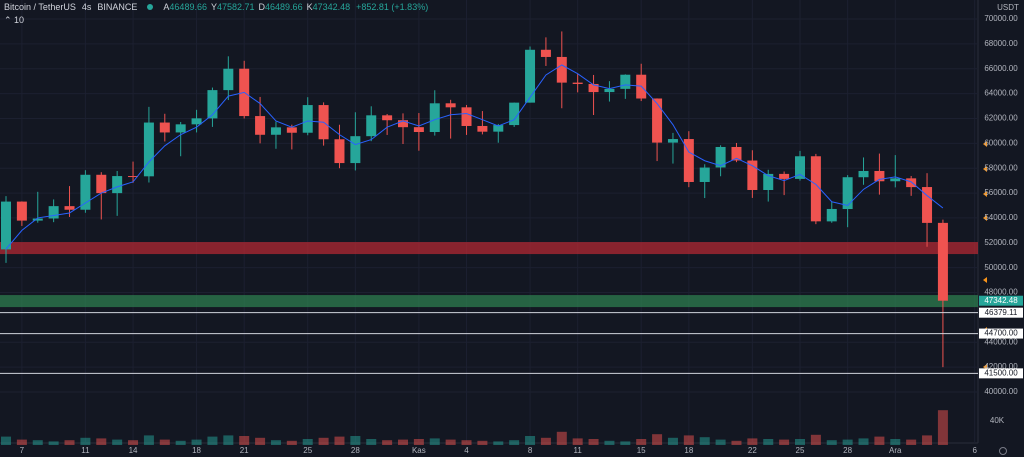  I want to click on change: +852.81 (+1.83%), so click(392, 7).